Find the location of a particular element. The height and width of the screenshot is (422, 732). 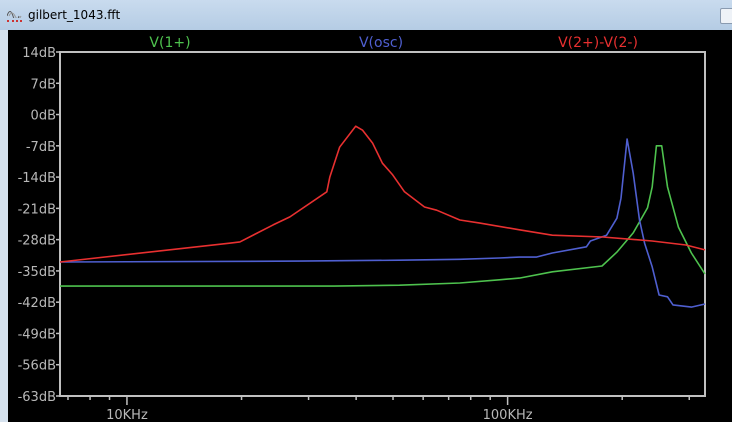

y-tick-label: -7dB is located at coordinates (41, 147).